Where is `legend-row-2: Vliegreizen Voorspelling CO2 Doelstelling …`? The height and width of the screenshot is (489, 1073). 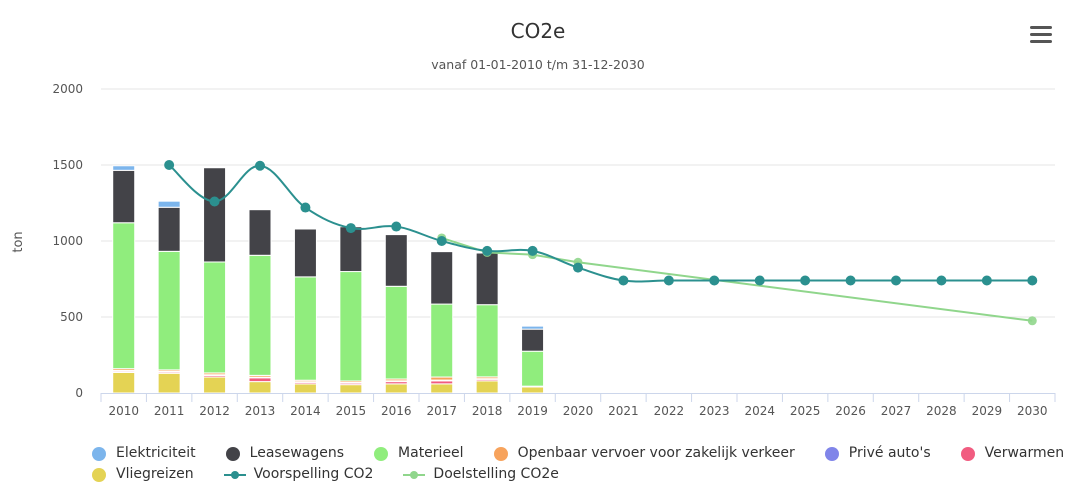
legend-row-2: Vliegreizen Voorspelling CO2 Doelstelling … is located at coordinates (572, 474).